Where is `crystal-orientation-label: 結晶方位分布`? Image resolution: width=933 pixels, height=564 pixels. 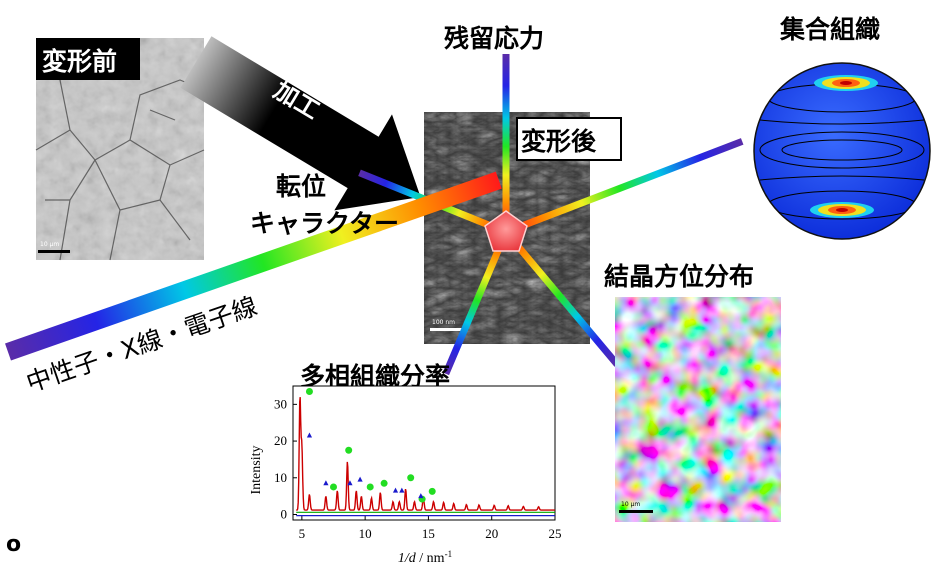
crystal-orientation-label: 結晶方位分布 is located at coordinates (679, 276).